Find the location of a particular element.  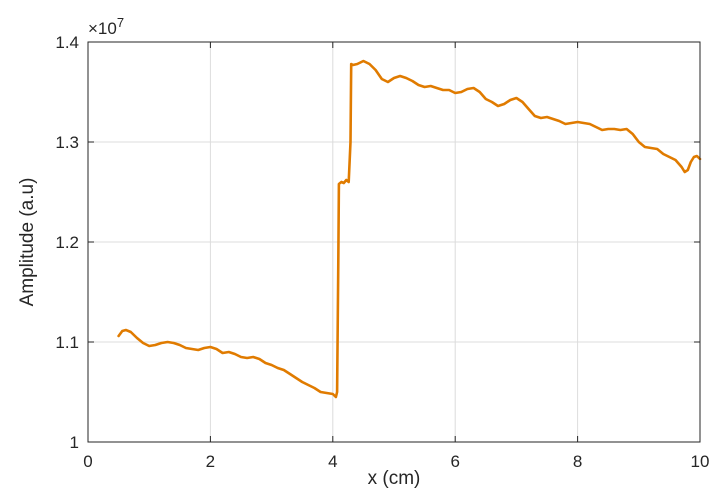

y-tick-label: 1.2 is located at coordinates (67, 242).